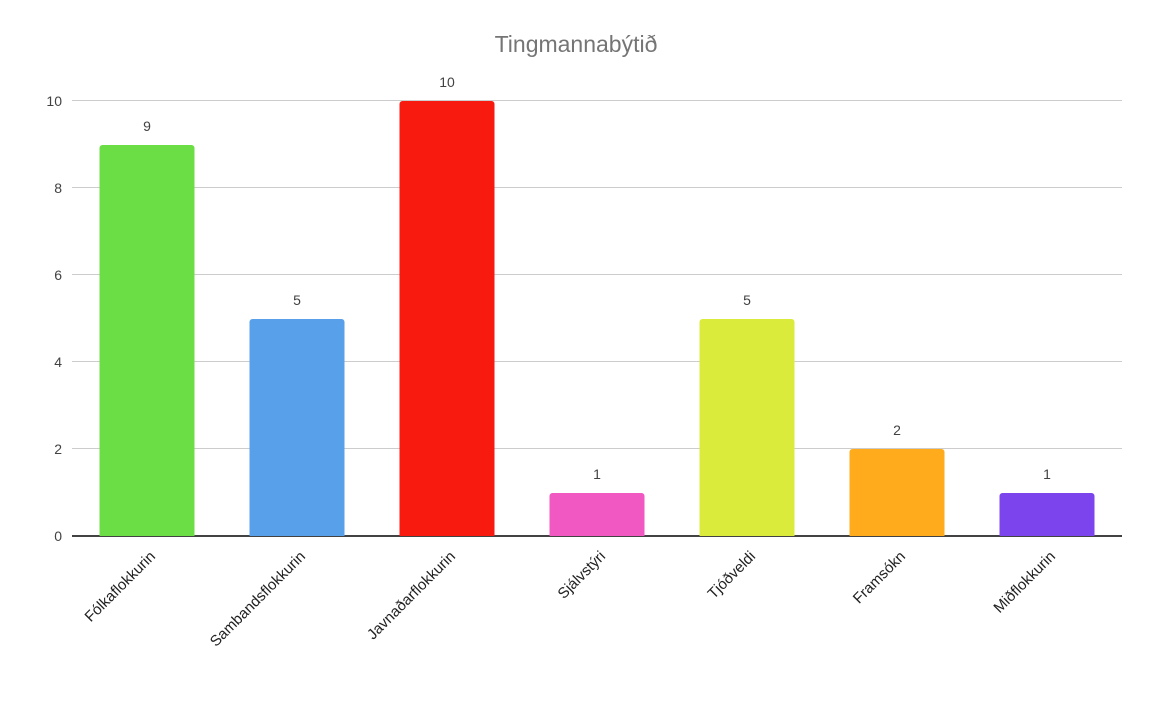 This screenshot has width=1152, height=707. I want to click on bar-slot: 9, so click(147, 318).